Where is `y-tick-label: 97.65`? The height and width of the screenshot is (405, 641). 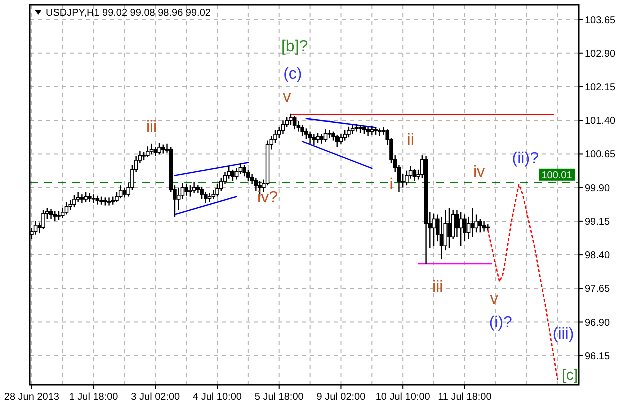 y-tick-label: 97.65 is located at coordinates (597, 290).